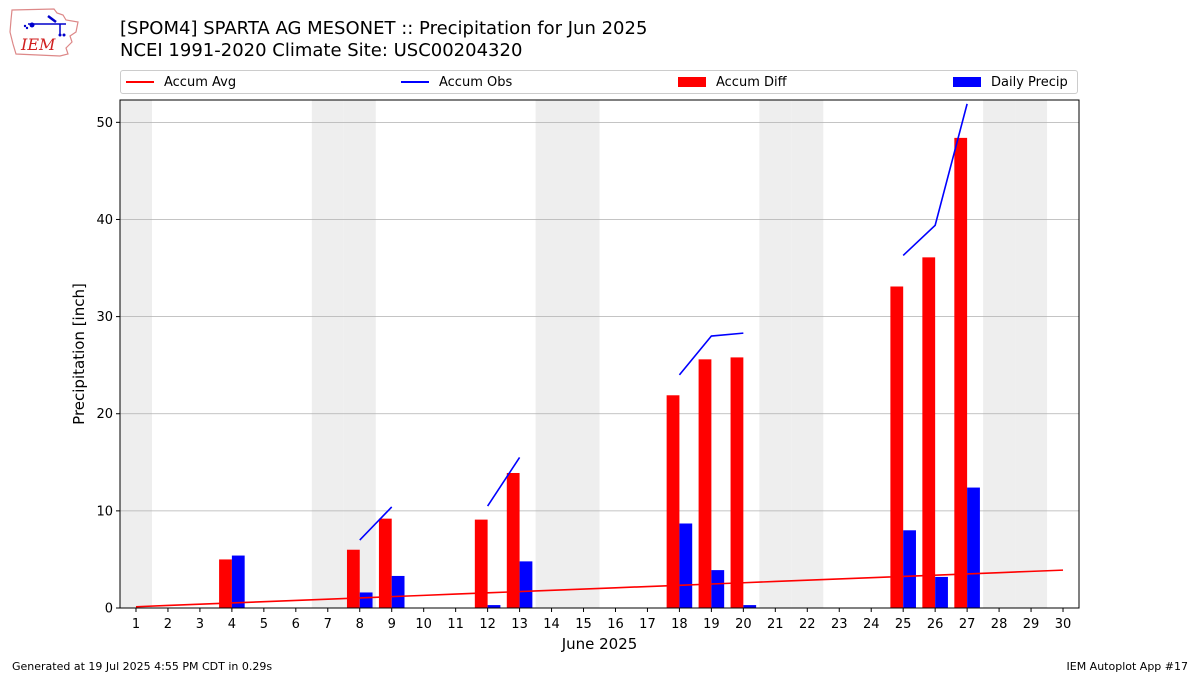 This screenshot has height=675, width=1200. I want to click on x-tick-label-9: 9, so click(392, 624).